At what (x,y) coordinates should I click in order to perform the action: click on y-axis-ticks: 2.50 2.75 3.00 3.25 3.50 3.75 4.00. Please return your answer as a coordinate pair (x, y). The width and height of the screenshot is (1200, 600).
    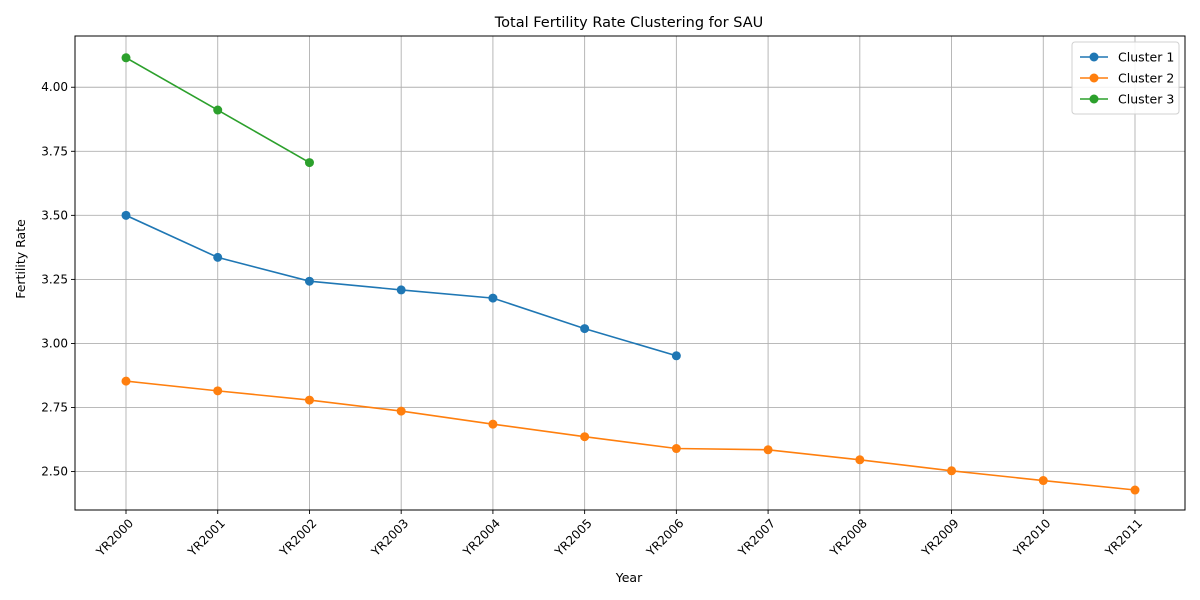
    Looking at the image, I should click on (58, 279).